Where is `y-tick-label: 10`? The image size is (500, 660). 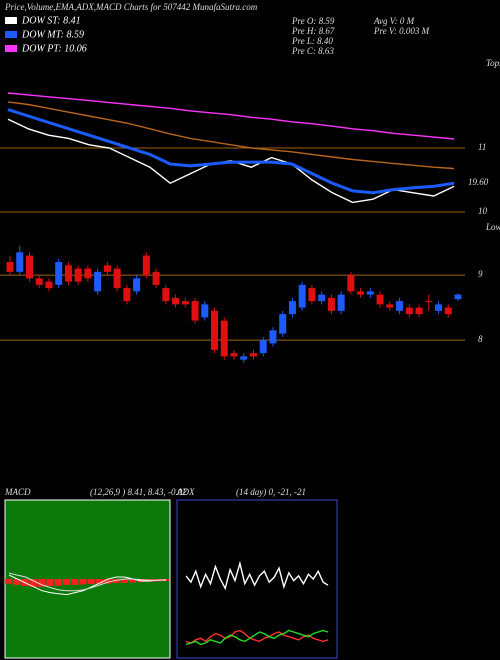
y-tick-label: 10 is located at coordinates (483, 211).